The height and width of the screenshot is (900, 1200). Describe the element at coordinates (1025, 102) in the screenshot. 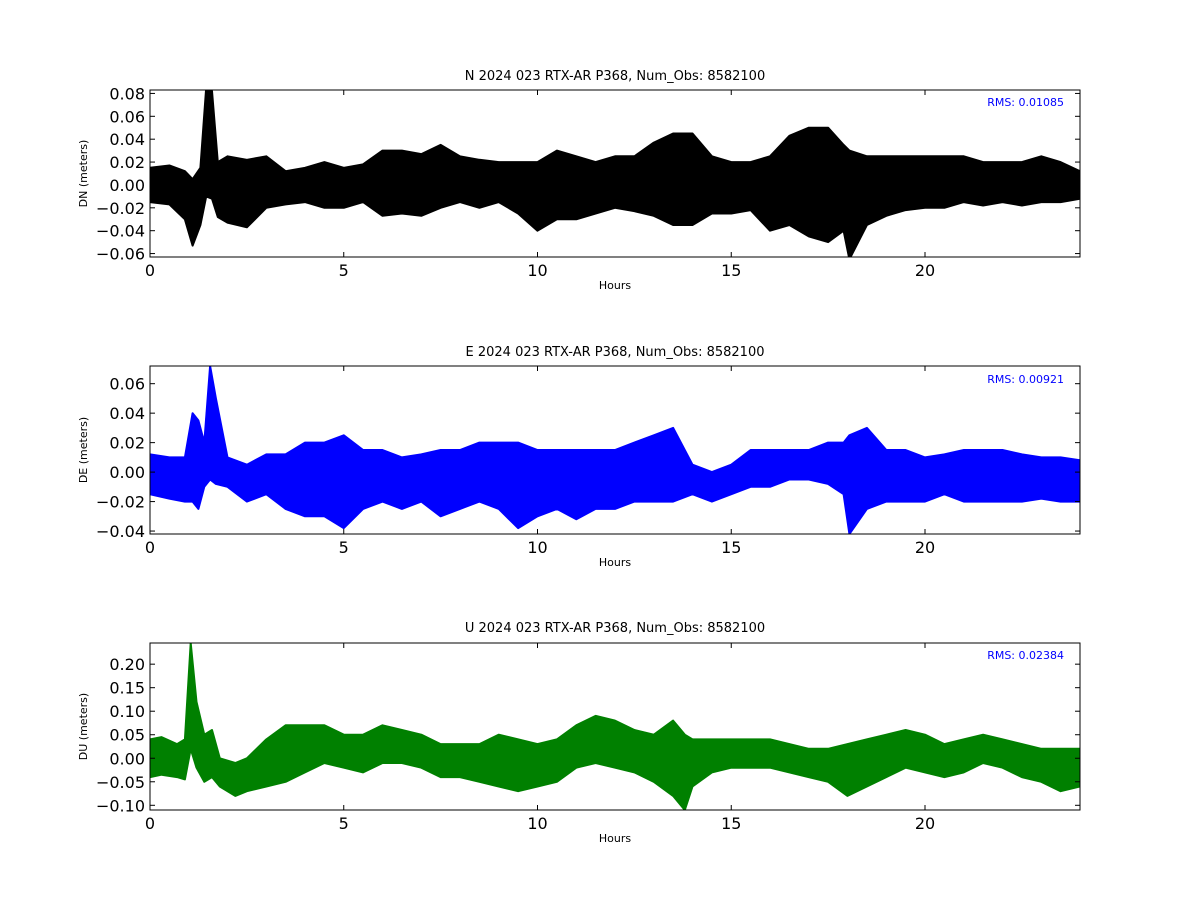

I see `rms-annotation: RMS: 0.01085` at that location.